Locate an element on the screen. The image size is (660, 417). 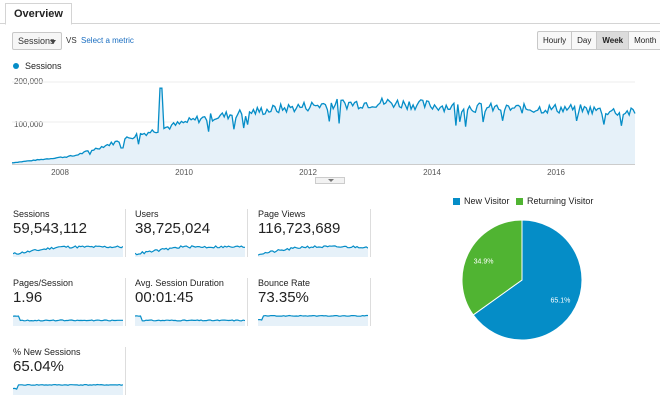
metric-value: 38,725,024 is located at coordinates (173, 228).